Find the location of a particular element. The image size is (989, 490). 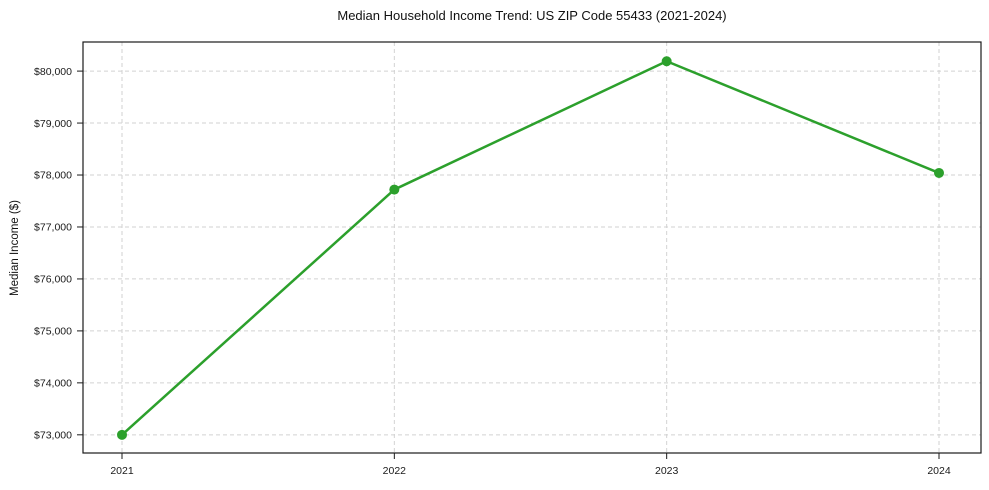

y-tick-label: $74,000 is located at coordinates (53, 384).